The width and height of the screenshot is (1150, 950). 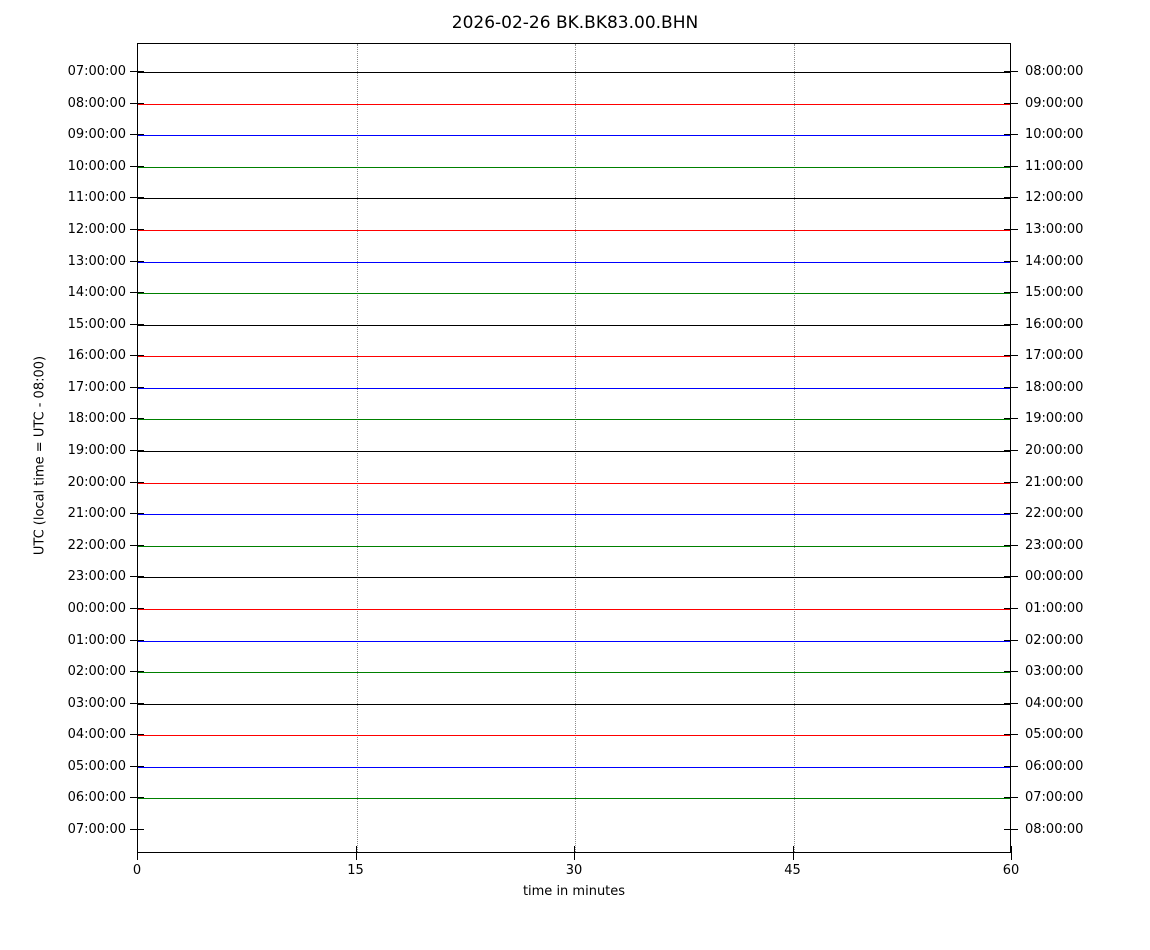 I want to click on y-tick-label-left: 00:00:00, so click(x=96, y=608).